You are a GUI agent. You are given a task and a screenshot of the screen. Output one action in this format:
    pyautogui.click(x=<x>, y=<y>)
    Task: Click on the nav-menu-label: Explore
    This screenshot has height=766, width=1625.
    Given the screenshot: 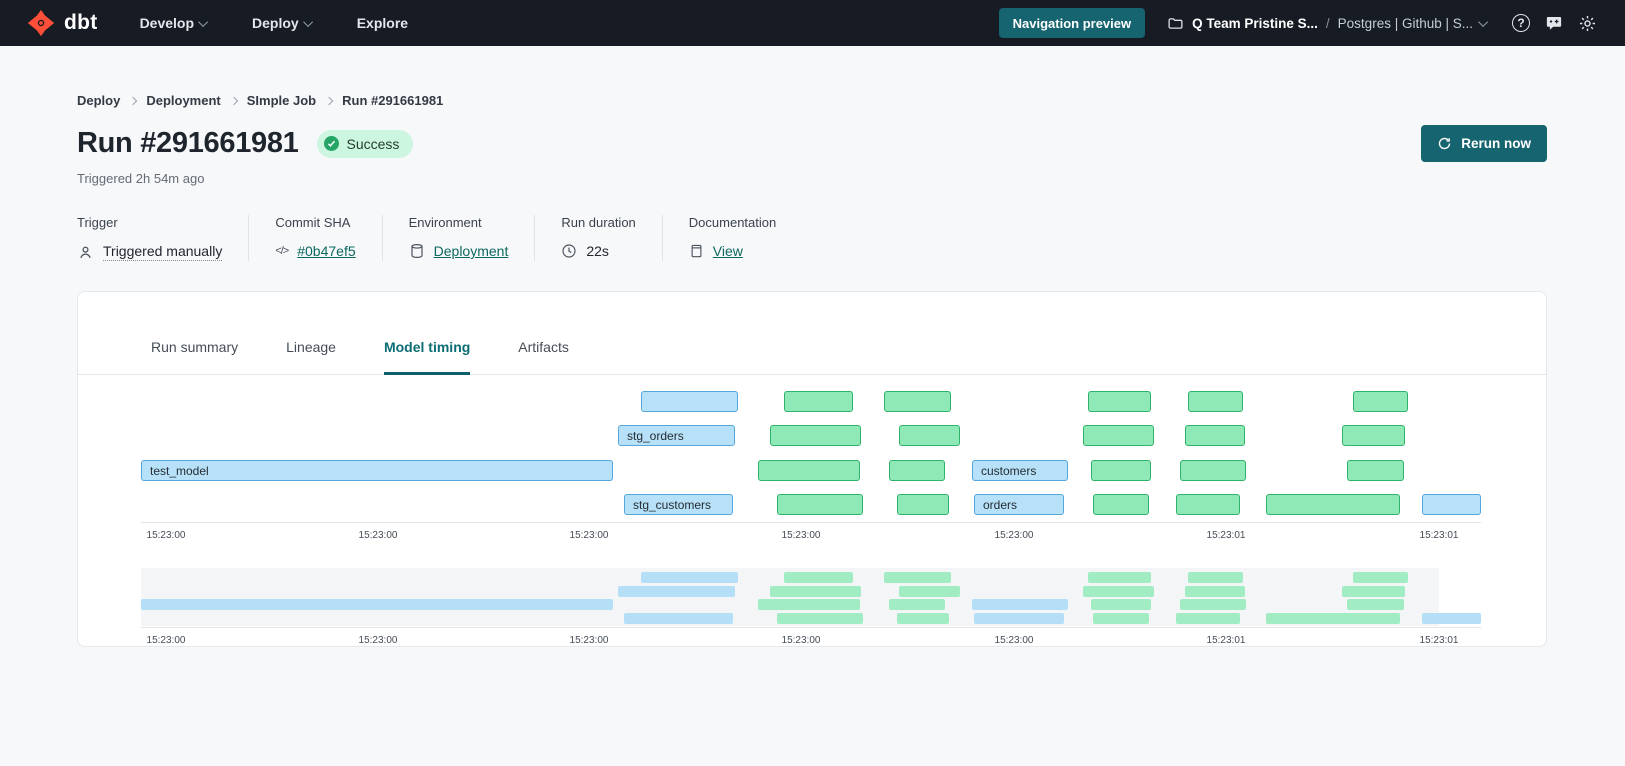 What is the action you would take?
    pyautogui.click(x=382, y=23)
    